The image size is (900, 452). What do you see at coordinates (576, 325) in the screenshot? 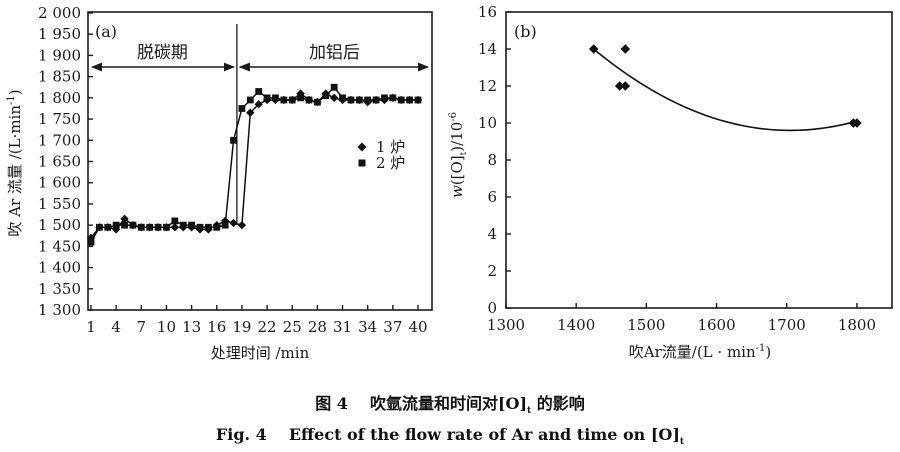
I see `x-tick-label-b: 1400` at bounding box center [576, 325].